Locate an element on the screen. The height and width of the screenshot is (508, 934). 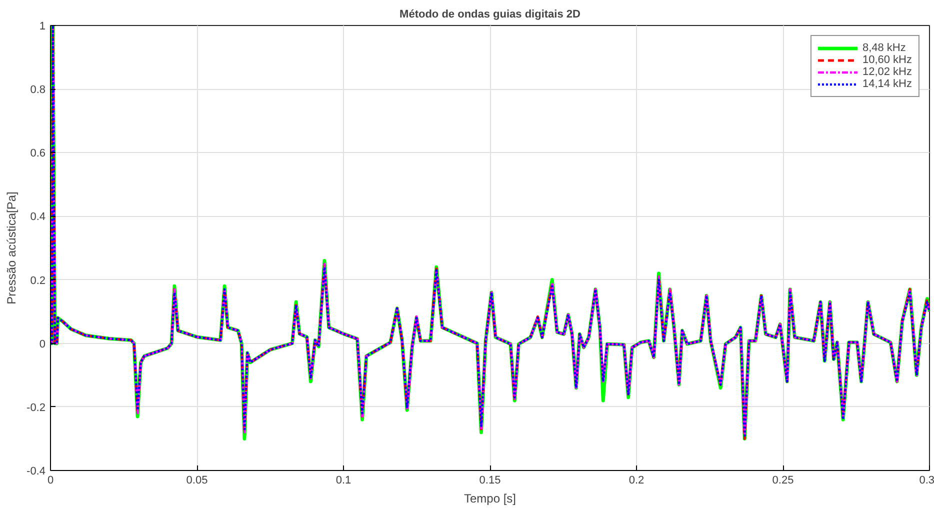
x-tick-label: 0.05 is located at coordinates (197, 480).